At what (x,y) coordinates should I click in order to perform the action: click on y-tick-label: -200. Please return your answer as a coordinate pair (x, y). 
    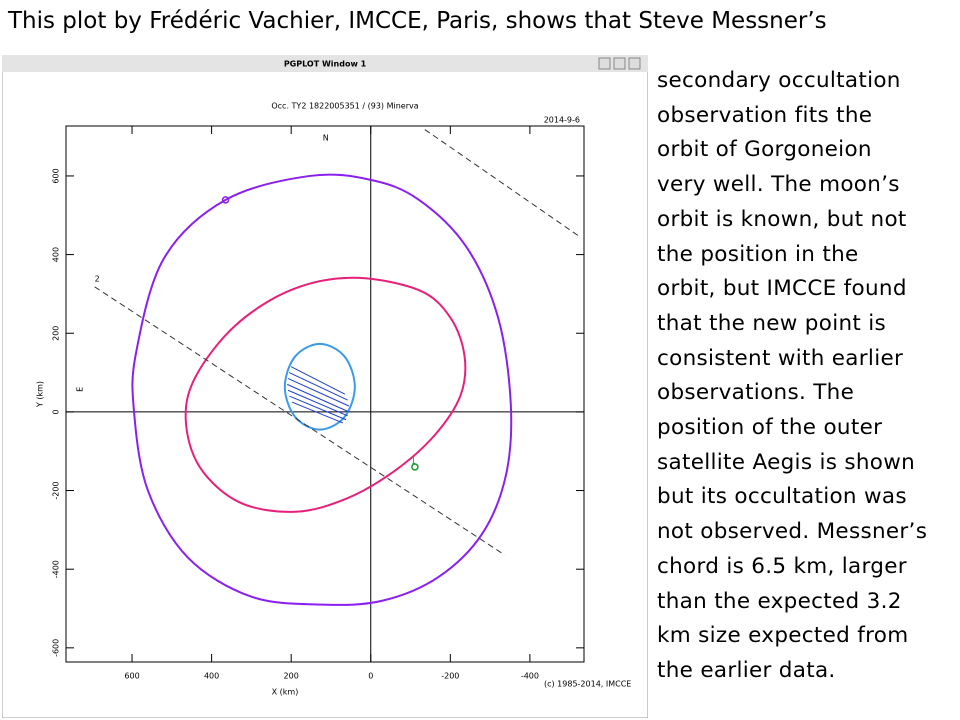
    Looking at the image, I should click on (56, 490).